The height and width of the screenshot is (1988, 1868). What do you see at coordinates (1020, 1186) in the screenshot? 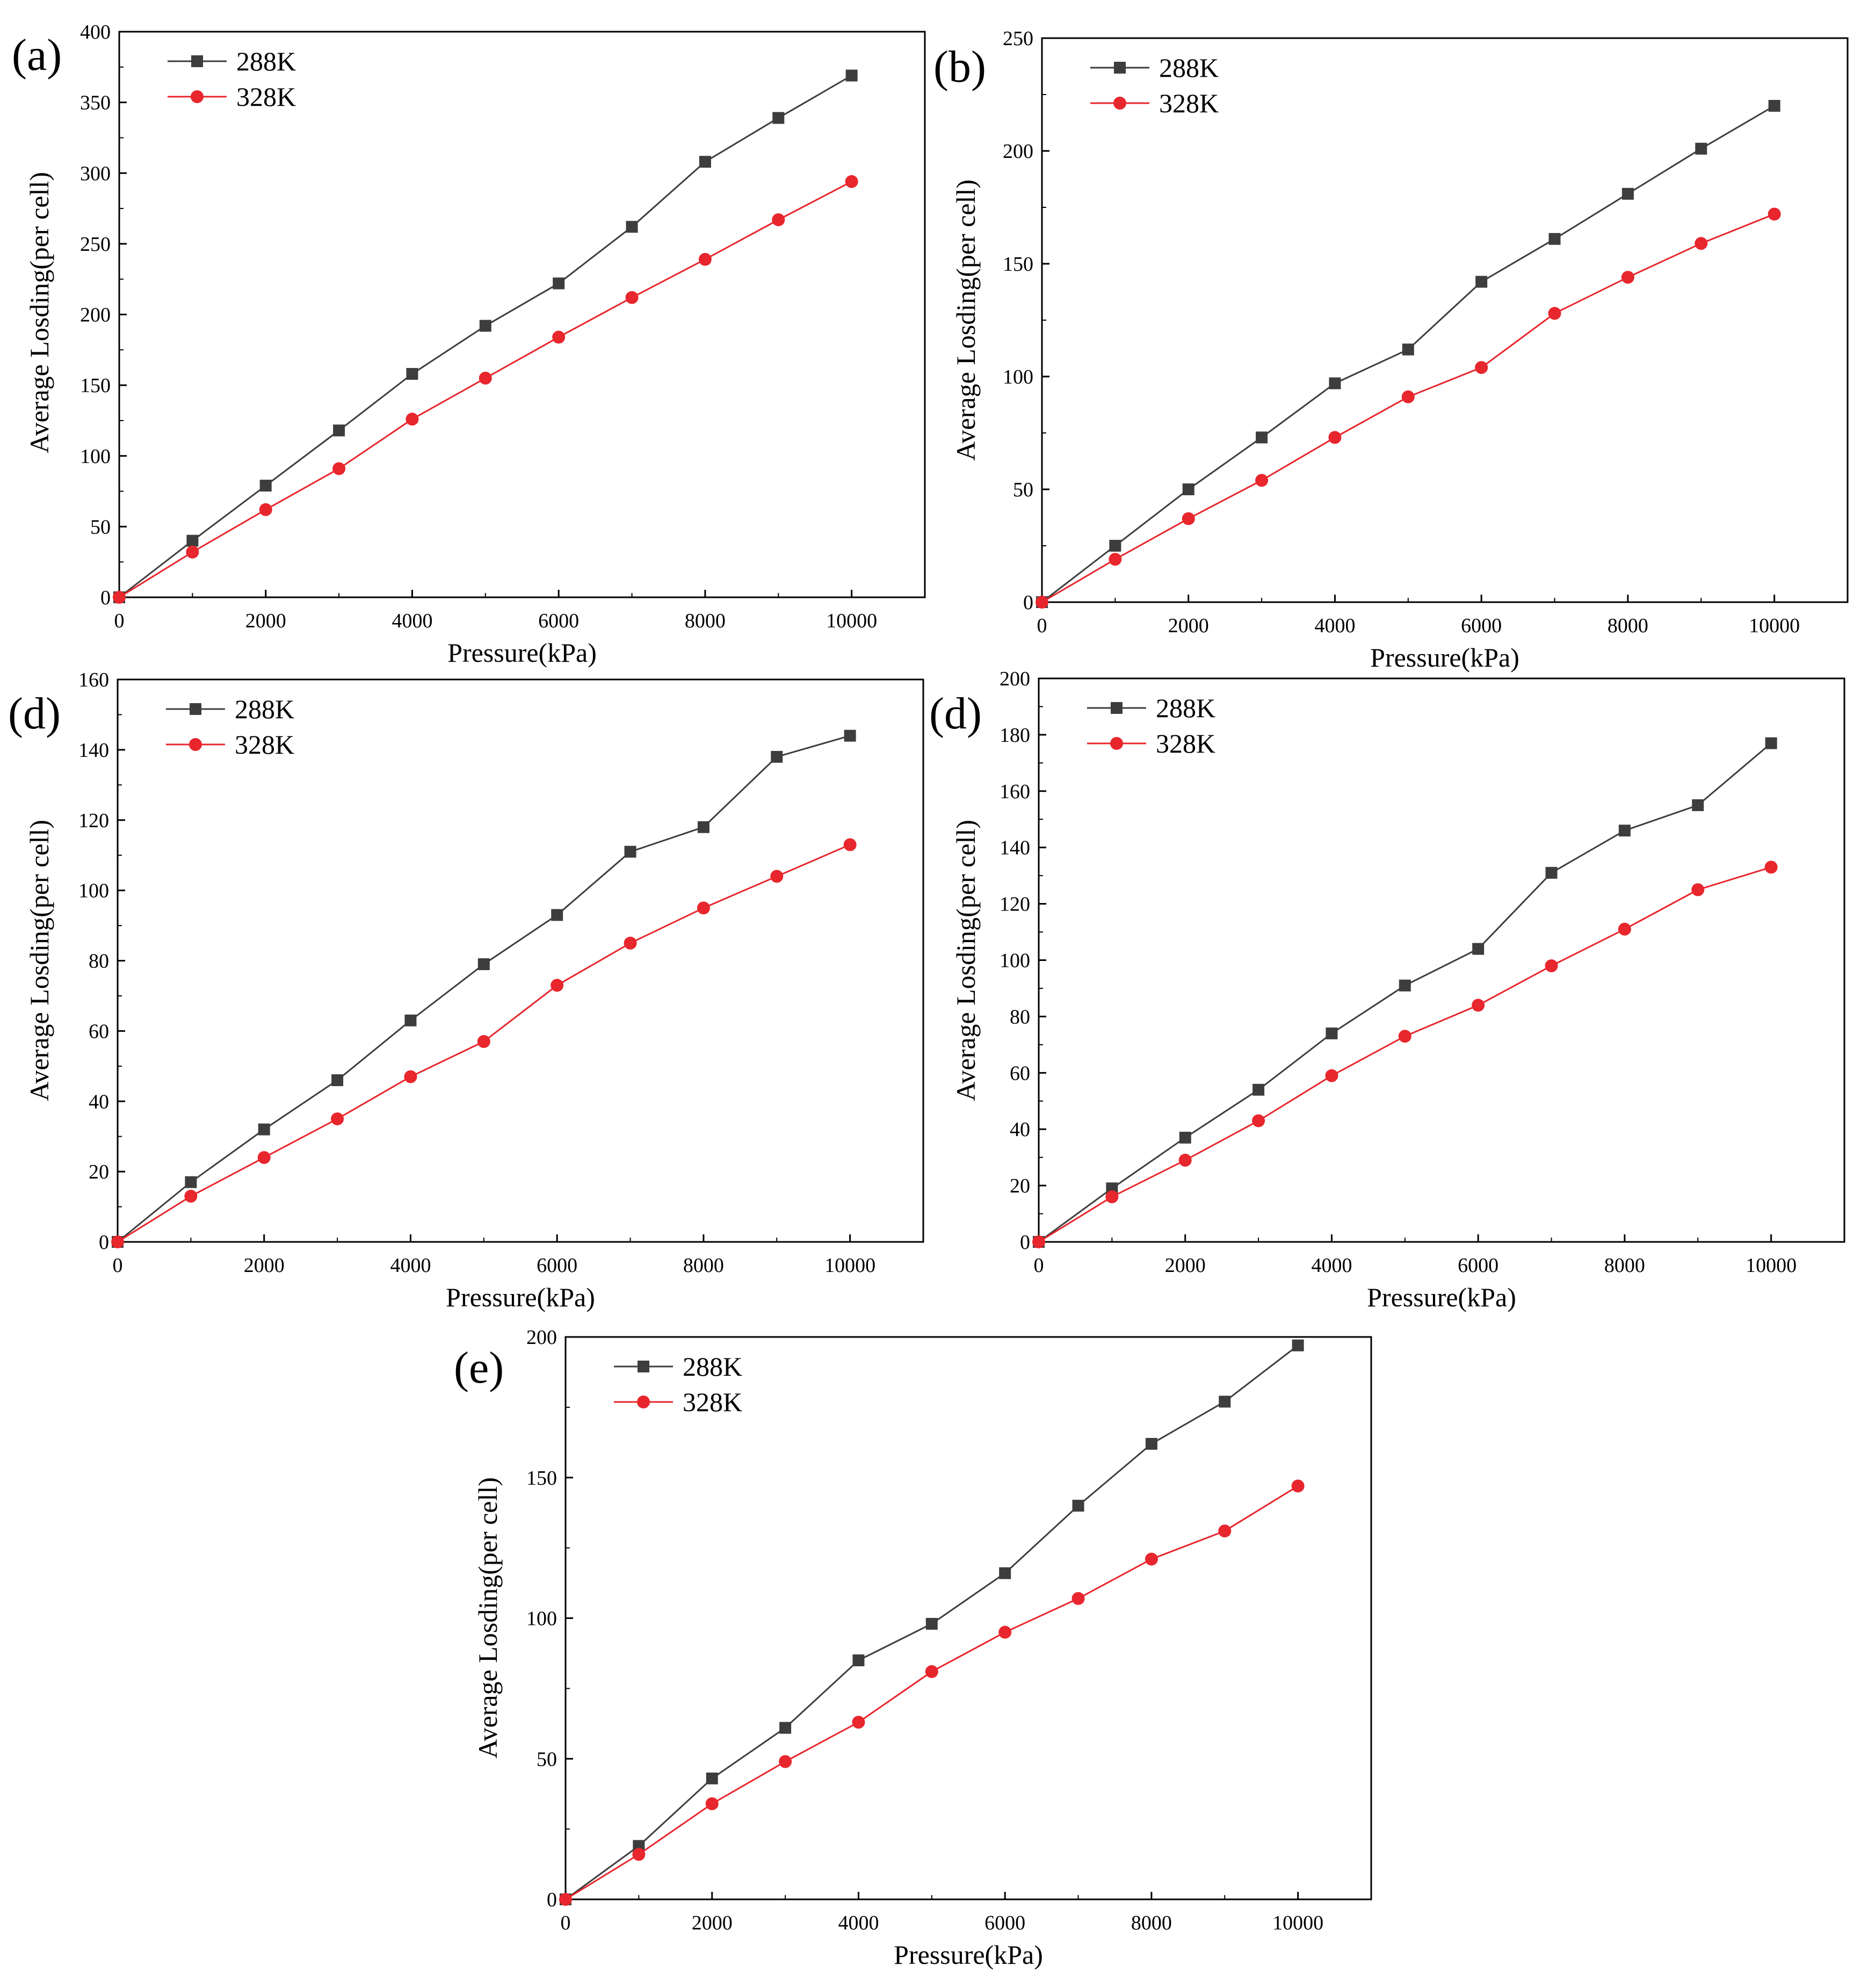
I see `y-tick-label: 20` at bounding box center [1020, 1186].